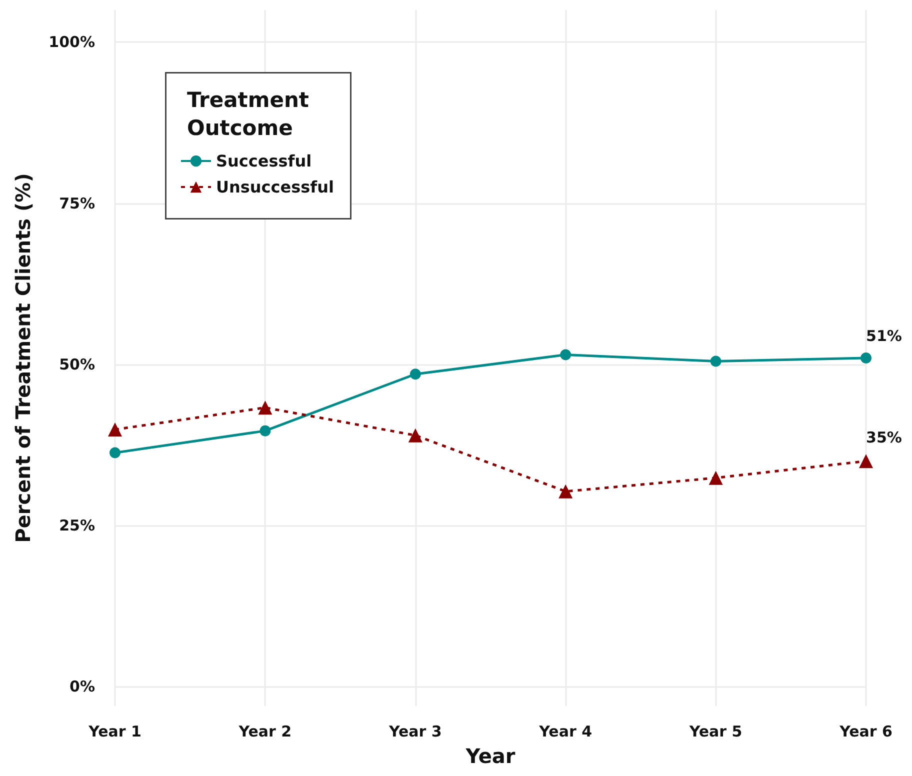 This screenshot has width=912, height=776. What do you see at coordinates (82, 687) in the screenshot?
I see `y-tick-label: 0%` at bounding box center [82, 687].